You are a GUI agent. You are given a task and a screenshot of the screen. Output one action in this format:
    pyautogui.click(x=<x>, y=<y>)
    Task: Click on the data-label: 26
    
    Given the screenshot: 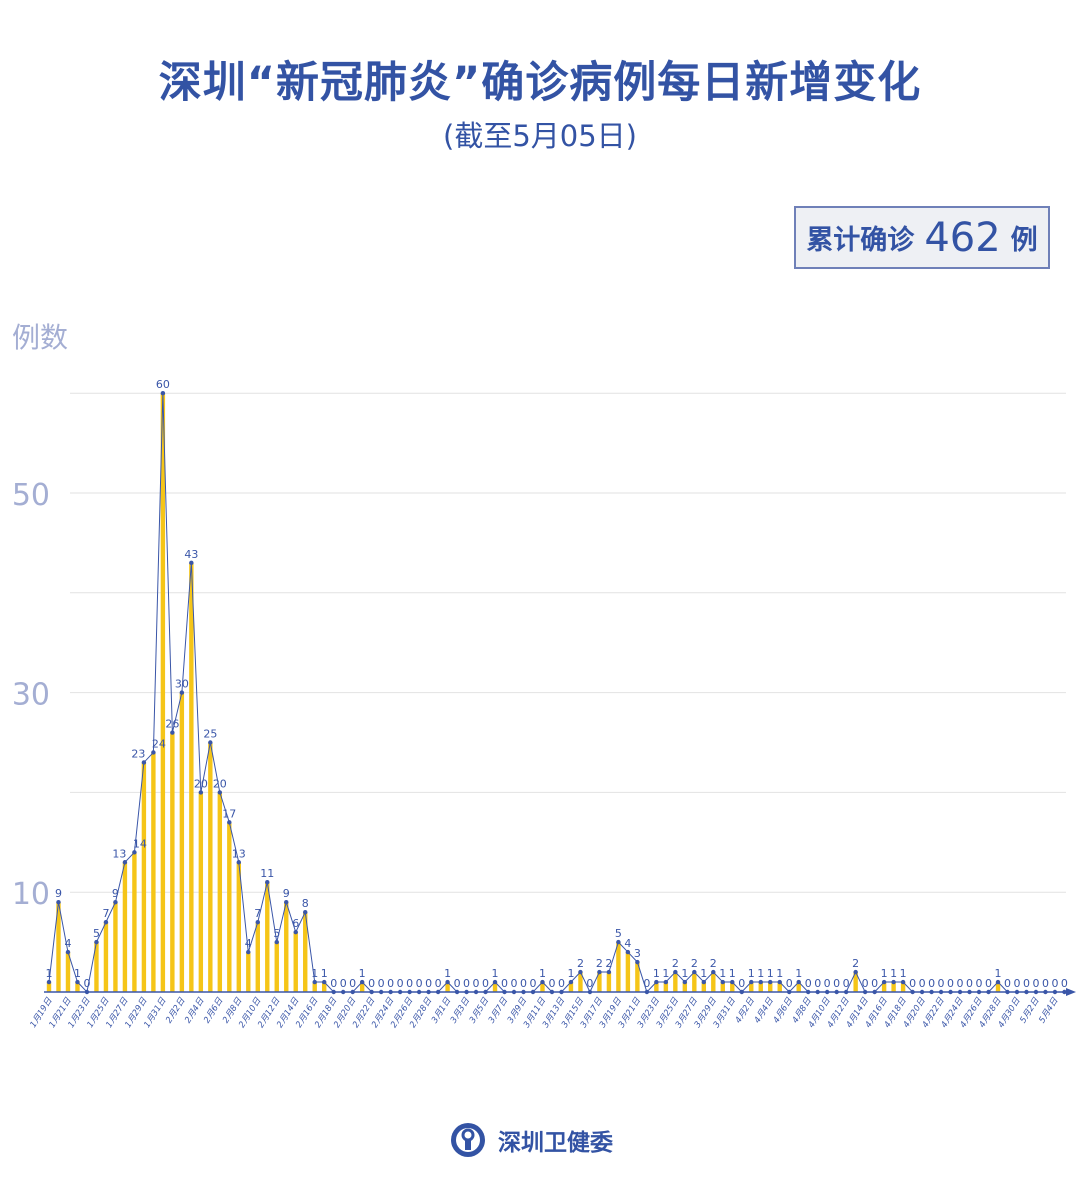 What is the action you would take?
    pyautogui.click(x=172, y=724)
    